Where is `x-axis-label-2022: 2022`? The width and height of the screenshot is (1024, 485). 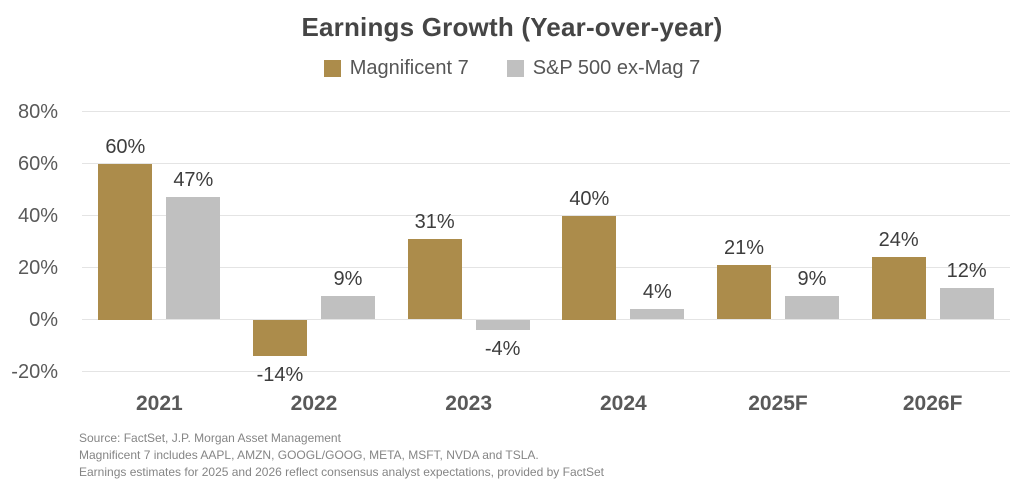 x-axis-label-2022: 2022 is located at coordinates (314, 403).